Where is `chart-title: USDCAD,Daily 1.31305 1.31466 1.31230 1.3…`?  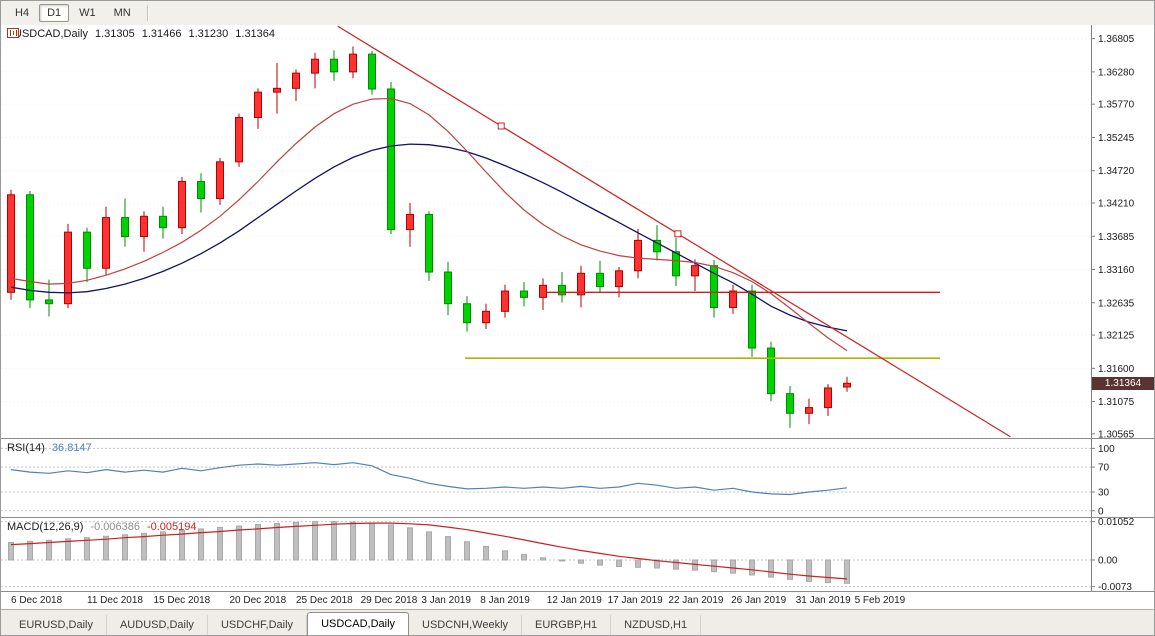 chart-title: USDCAD,Daily 1.31305 1.31466 1.31230 1.3… is located at coordinates (141, 34).